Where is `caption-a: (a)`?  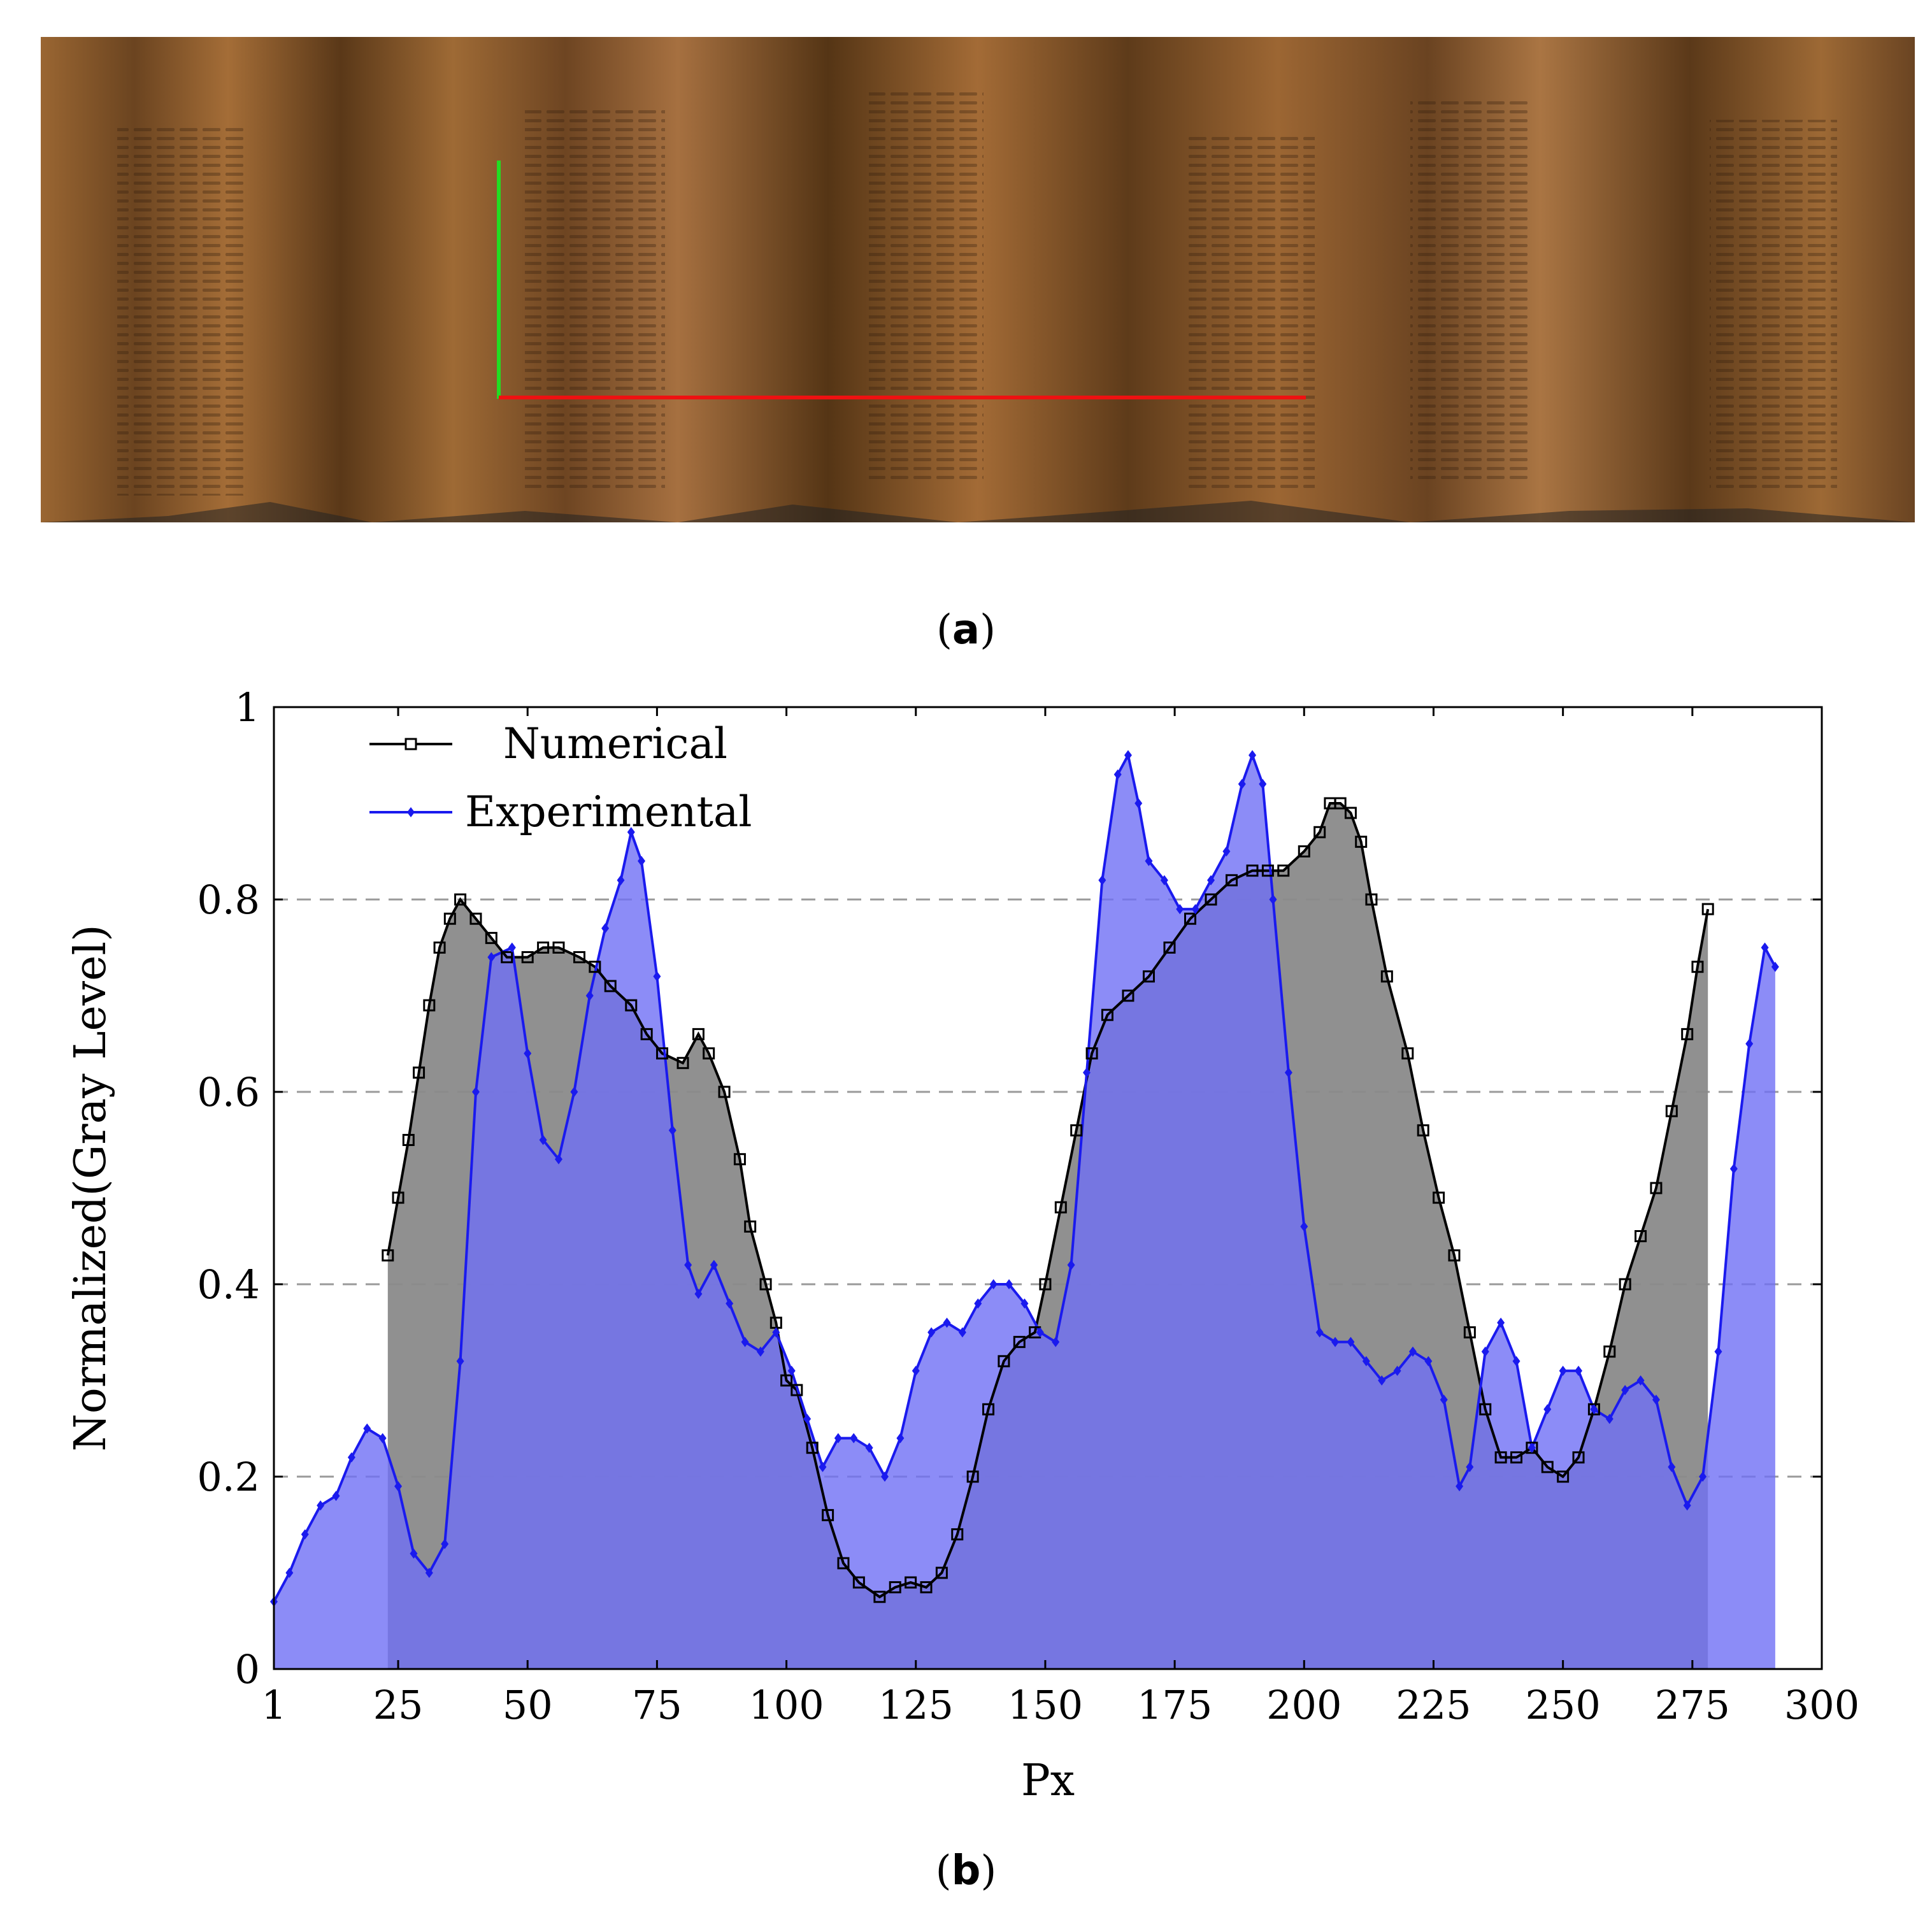
caption-a: (a) is located at coordinates (966, 630).